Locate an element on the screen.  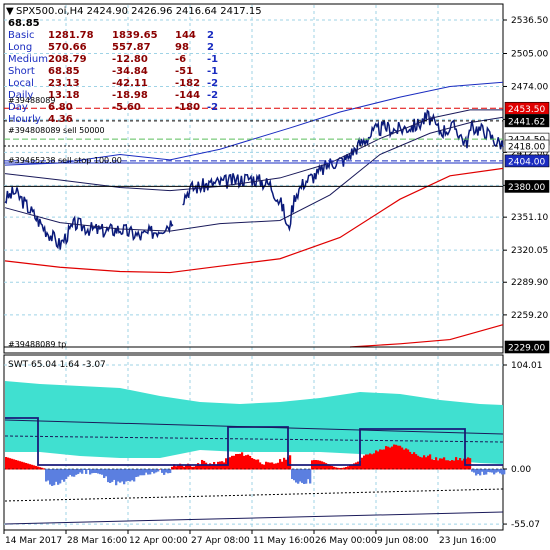
price-tag: 2404.00 is located at coordinates (527, 160).